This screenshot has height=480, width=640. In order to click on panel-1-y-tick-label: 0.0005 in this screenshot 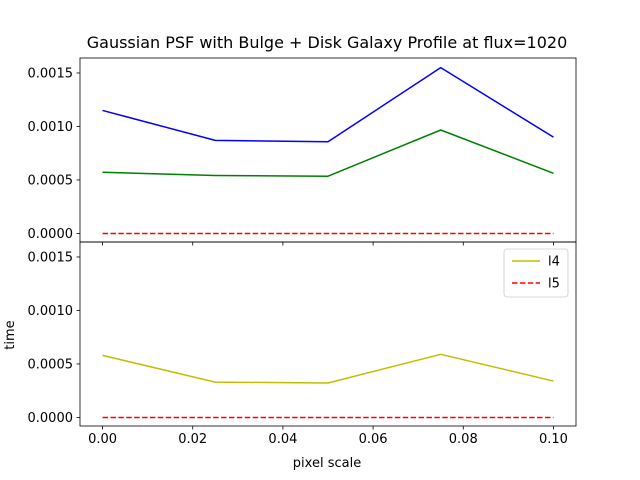, I will do `click(51, 180)`.